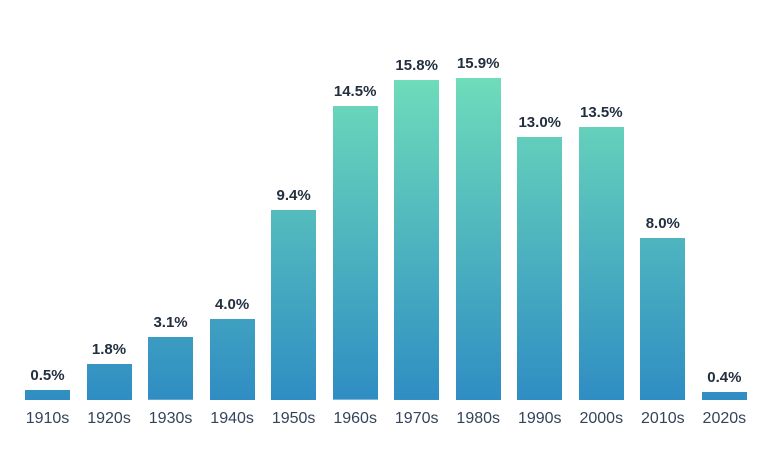  What do you see at coordinates (232, 418) in the screenshot?
I see `x-axis-tick-label: 1940s` at bounding box center [232, 418].